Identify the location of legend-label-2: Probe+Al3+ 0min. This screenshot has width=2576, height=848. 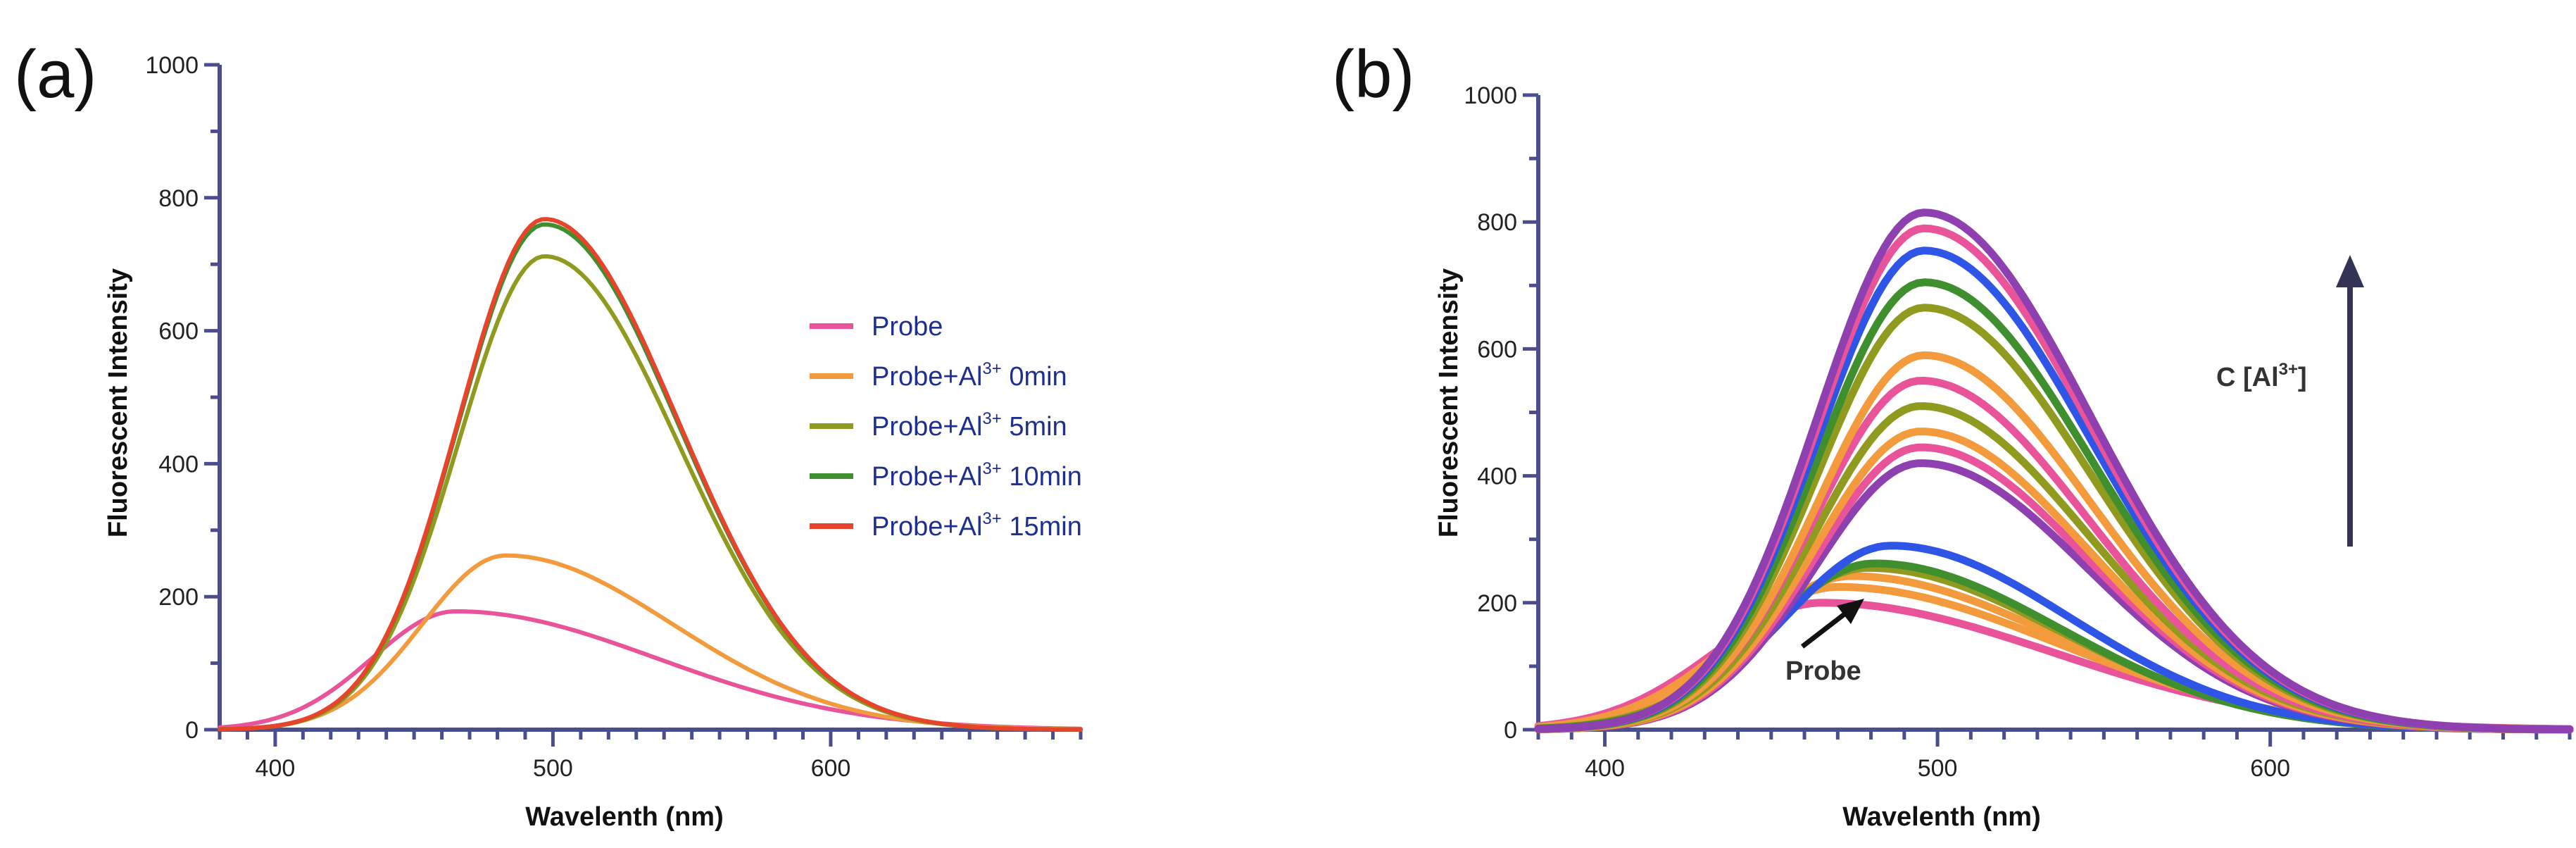
(970, 375).